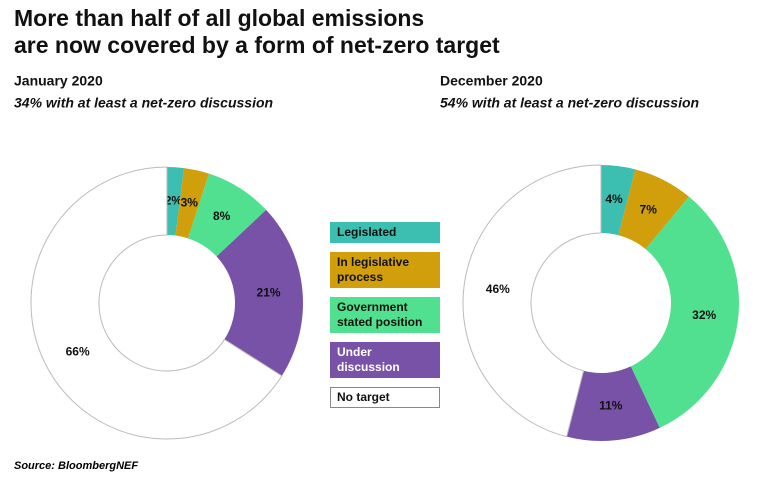 The width and height of the screenshot is (768, 485). What do you see at coordinates (76, 466) in the screenshot?
I see `source: Source: BloombergNEF` at bounding box center [76, 466].